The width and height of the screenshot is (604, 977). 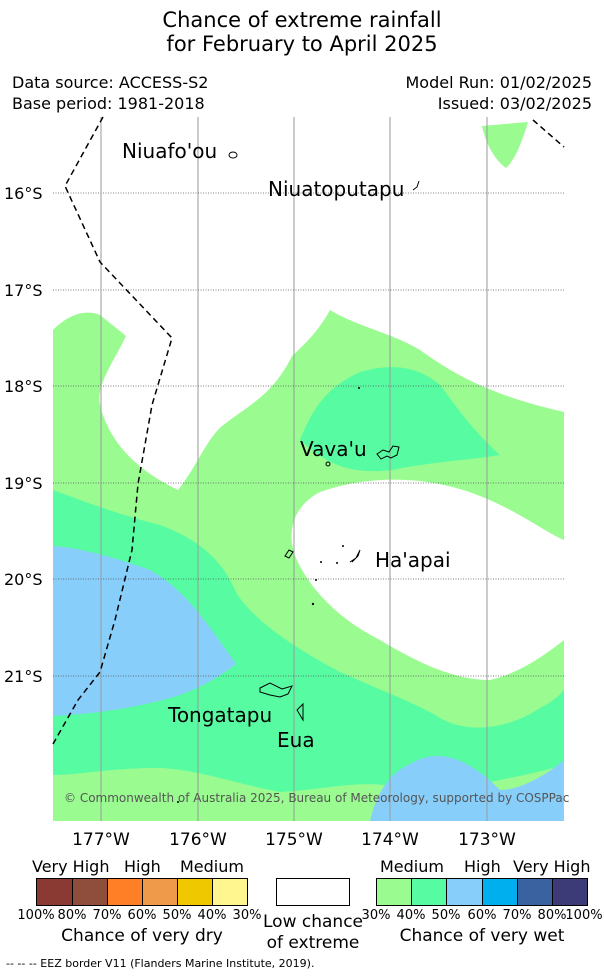 What do you see at coordinates (482, 936) in the screenshot?
I see `legend-wet-caption: Chance of very wet` at bounding box center [482, 936].